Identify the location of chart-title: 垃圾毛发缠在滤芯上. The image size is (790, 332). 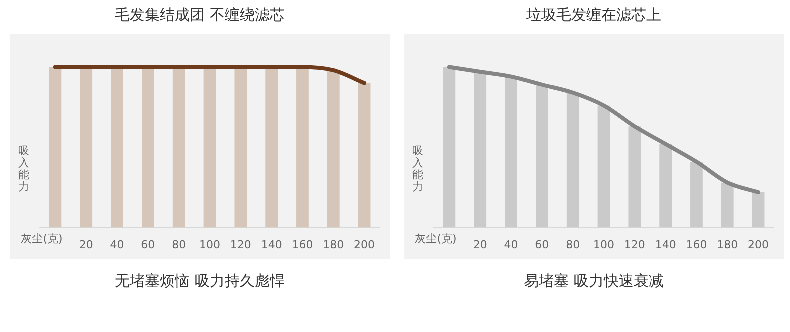
(594, 15).